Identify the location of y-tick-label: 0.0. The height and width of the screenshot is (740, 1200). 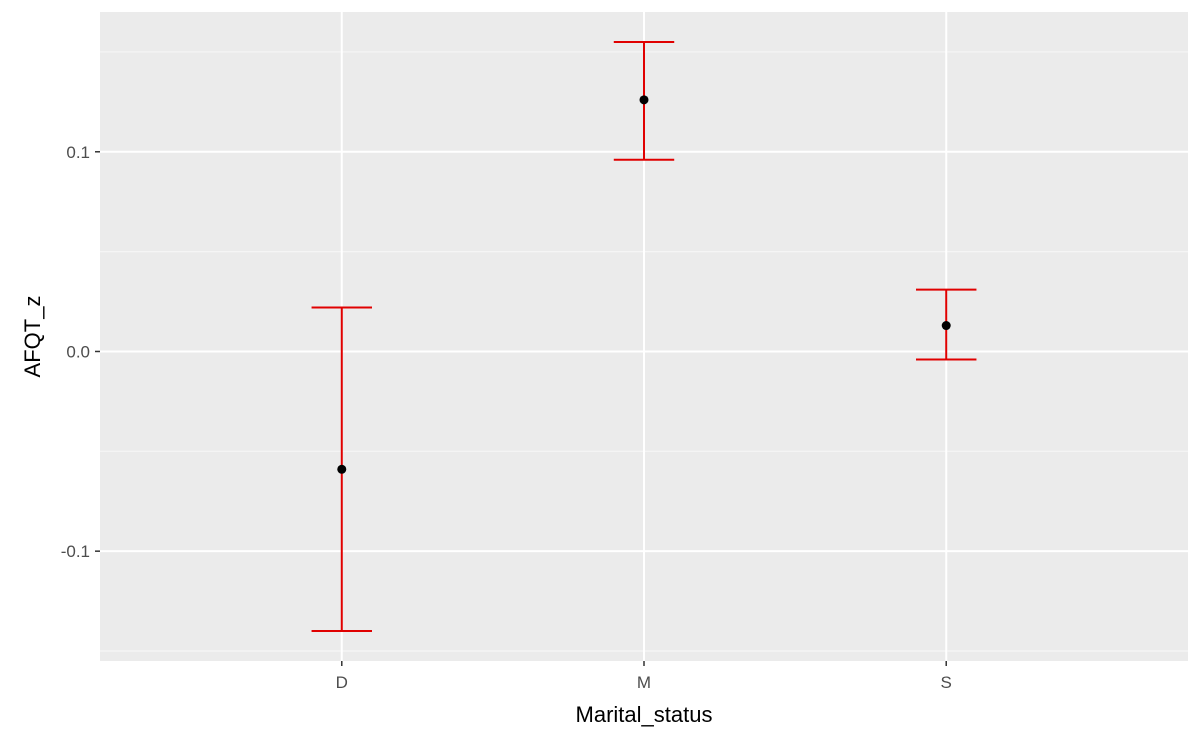
(78, 351).